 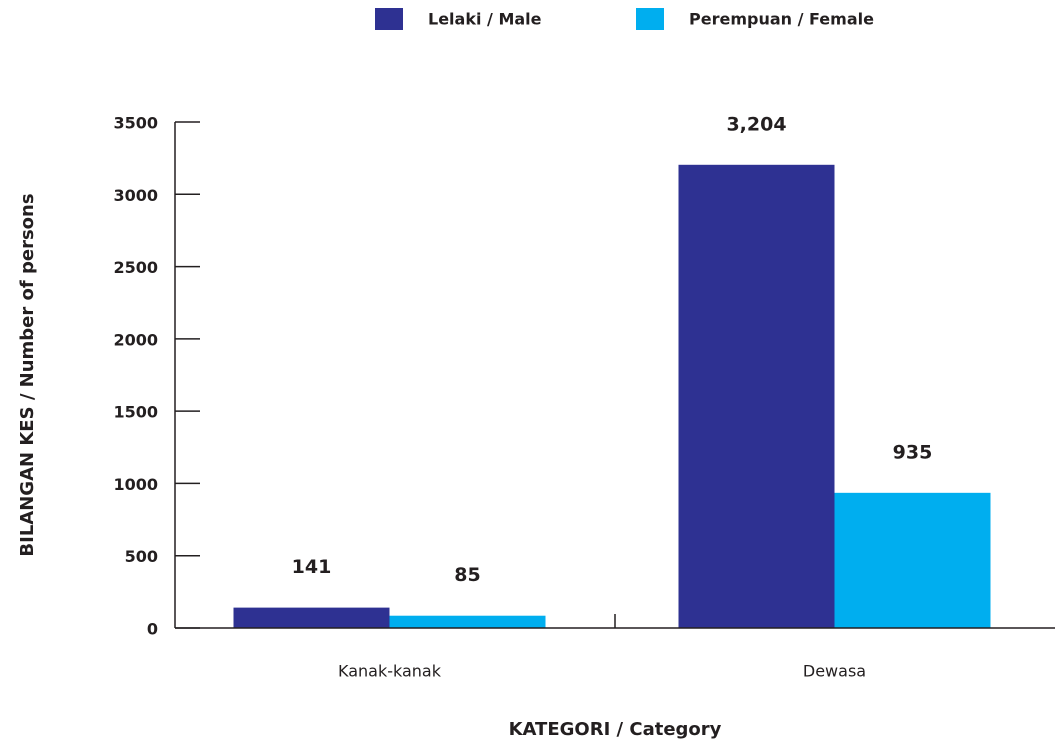 What do you see at coordinates (781, 19) in the screenshot?
I see `legend-label: Perempuan / Female` at bounding box center [781, 19].